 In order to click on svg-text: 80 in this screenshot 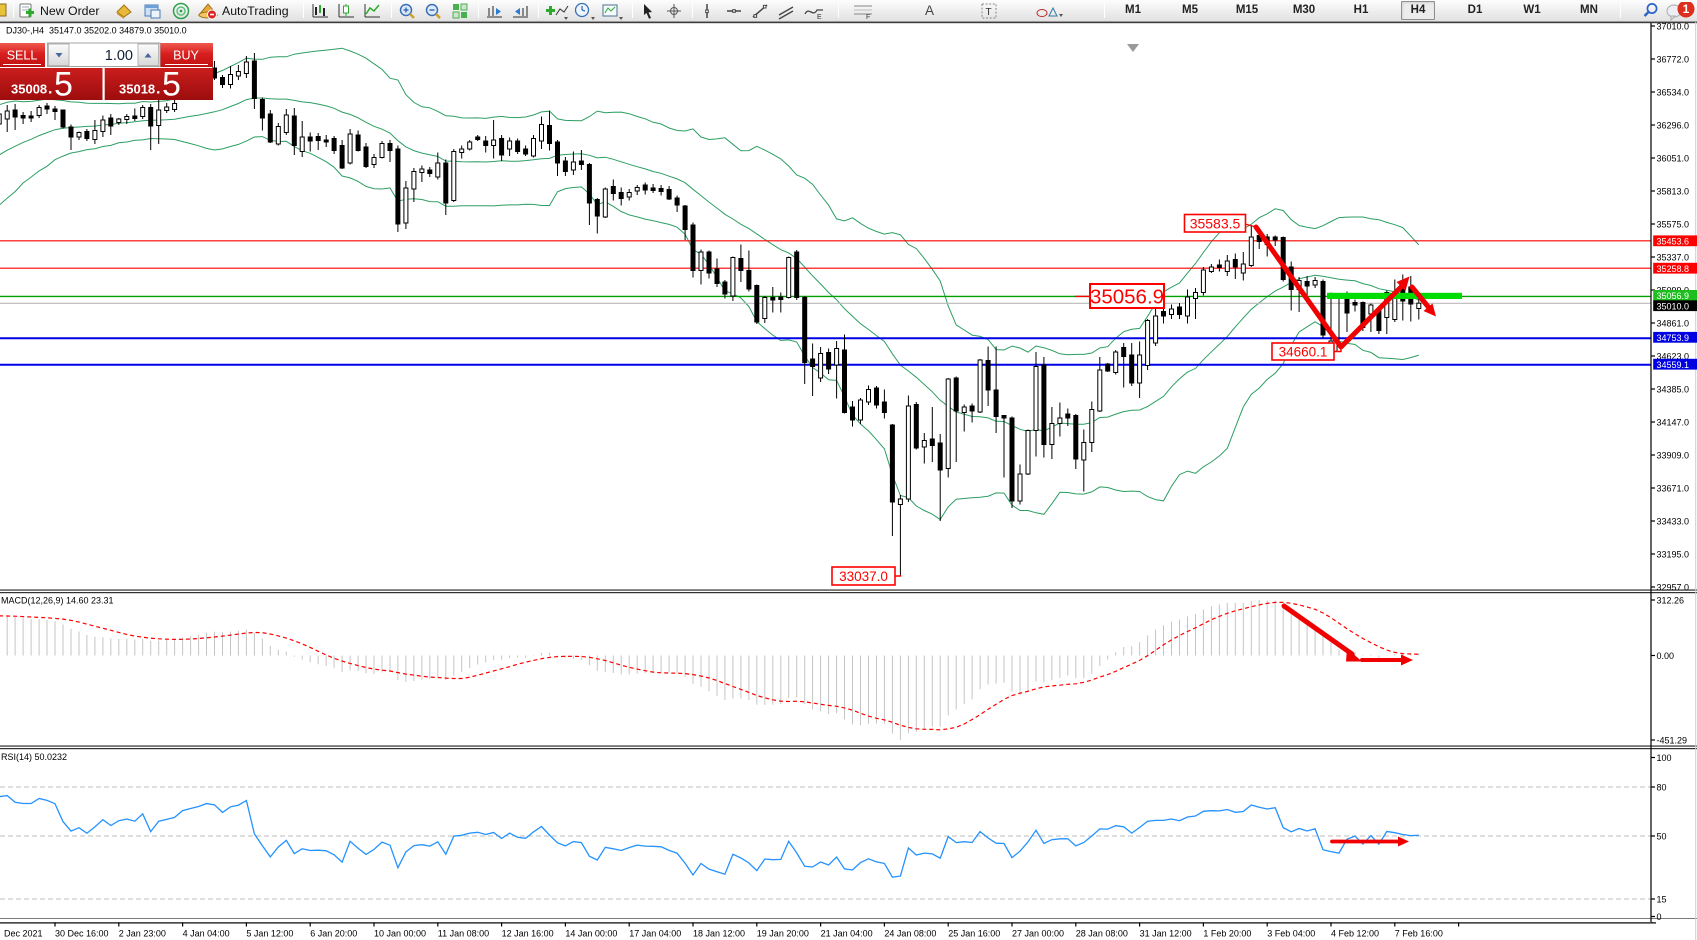, I will do `click(1662, 788)`.